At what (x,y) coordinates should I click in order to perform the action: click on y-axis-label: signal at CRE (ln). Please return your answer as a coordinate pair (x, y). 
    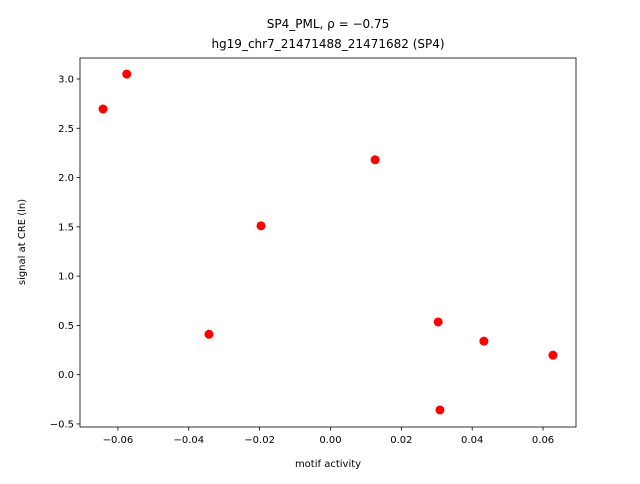
    Looking at the image, I should click on (22, 242).